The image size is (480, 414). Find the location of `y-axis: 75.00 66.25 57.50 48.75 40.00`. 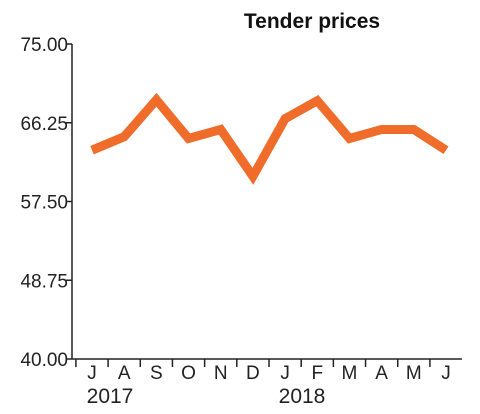

y-axis: 75.00 66.25 57.50 48.75 40.00 is located at coordinates (46, 203).